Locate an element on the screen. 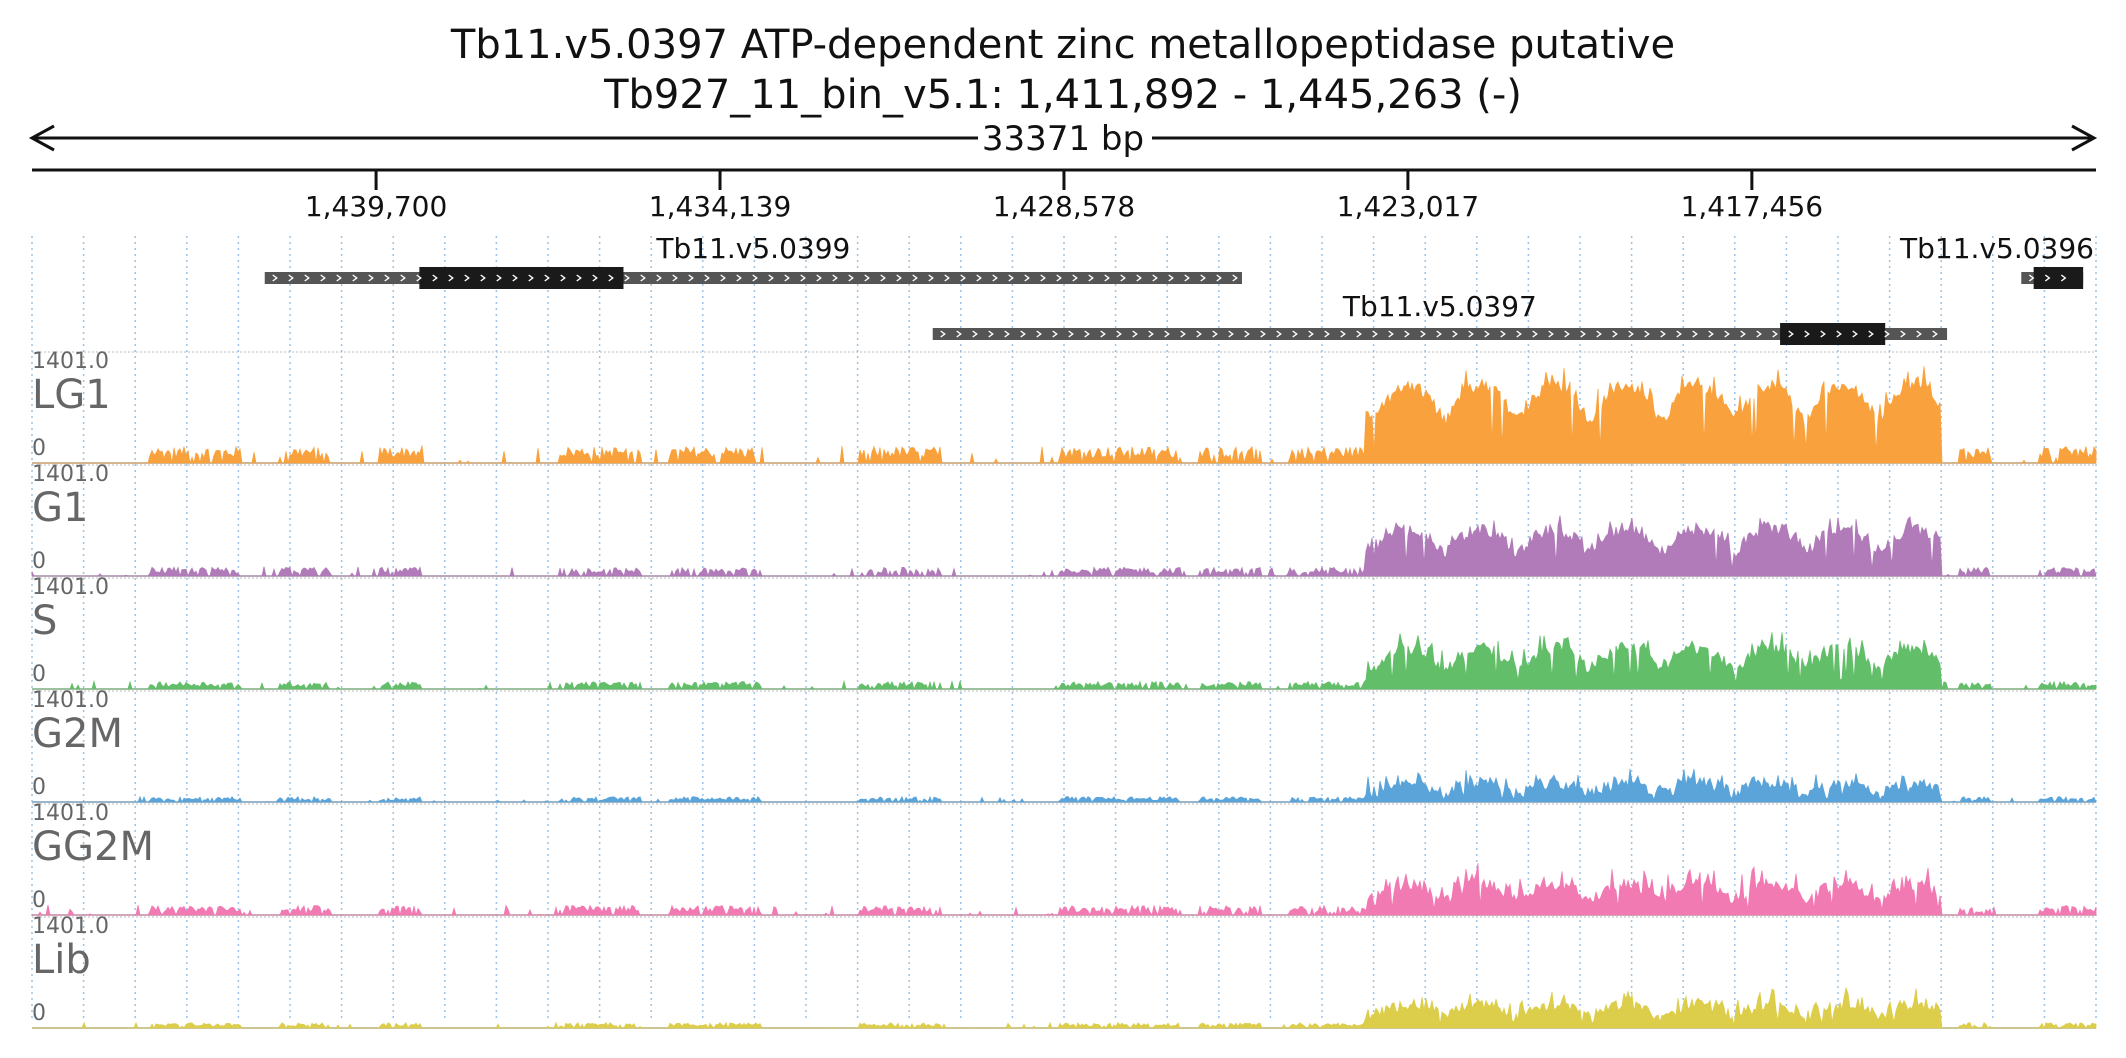 The height and width of the screenshot is (1058, 2126). ruler-tick-label: 1,417,456 is located at coordinates (1752, 206).